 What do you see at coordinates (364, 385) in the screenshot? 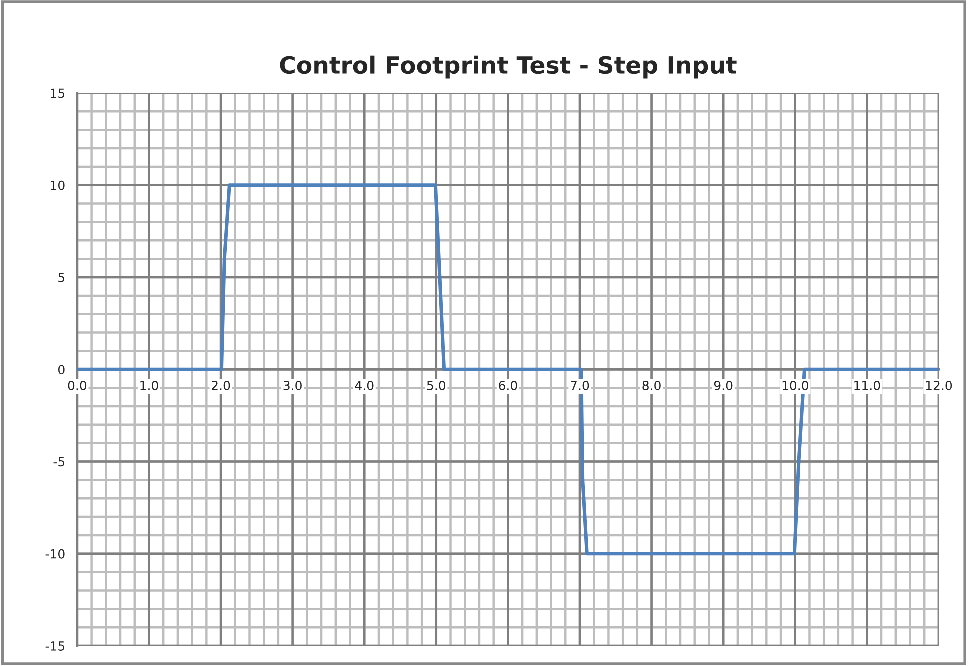
I see `x-tick-label: 4.0` at bounding box center [364, 385].